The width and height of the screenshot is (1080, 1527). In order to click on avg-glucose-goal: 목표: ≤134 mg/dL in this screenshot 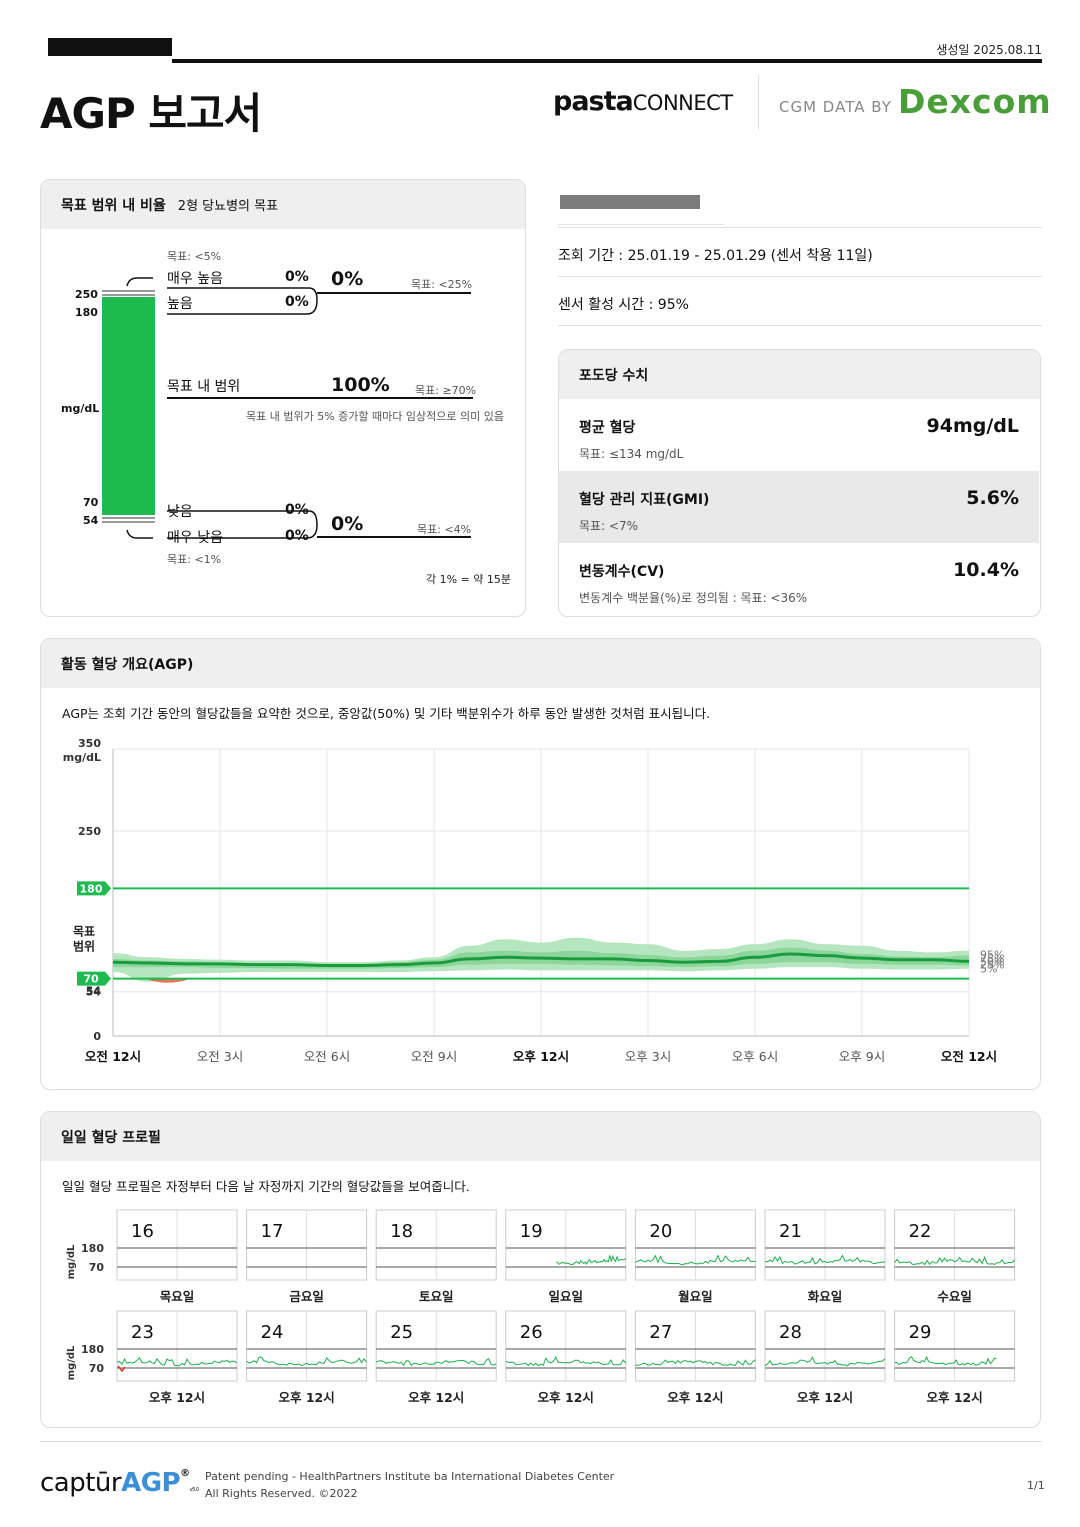, I will do `click(631, 454)`.